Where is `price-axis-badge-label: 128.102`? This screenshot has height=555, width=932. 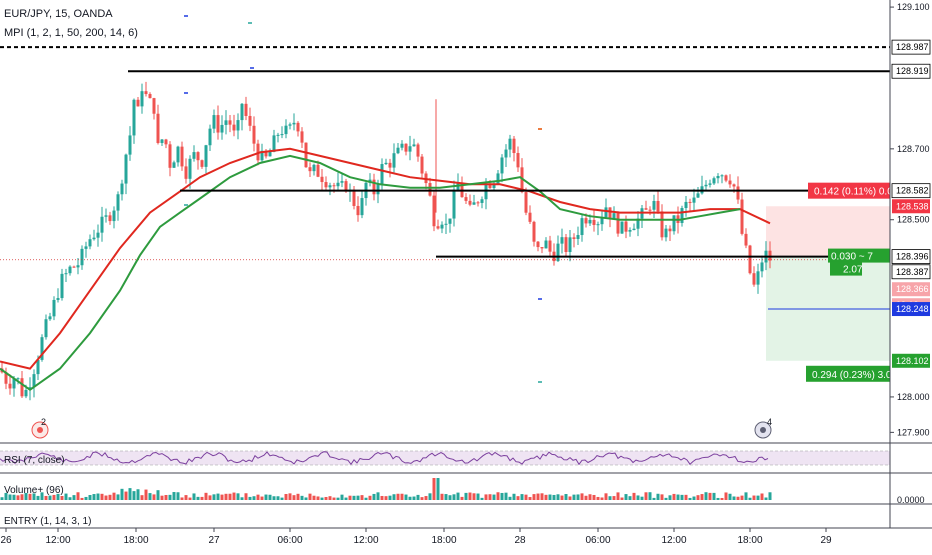
price-axis-badge-label: 128.102 is located at coordinates (912, 361).